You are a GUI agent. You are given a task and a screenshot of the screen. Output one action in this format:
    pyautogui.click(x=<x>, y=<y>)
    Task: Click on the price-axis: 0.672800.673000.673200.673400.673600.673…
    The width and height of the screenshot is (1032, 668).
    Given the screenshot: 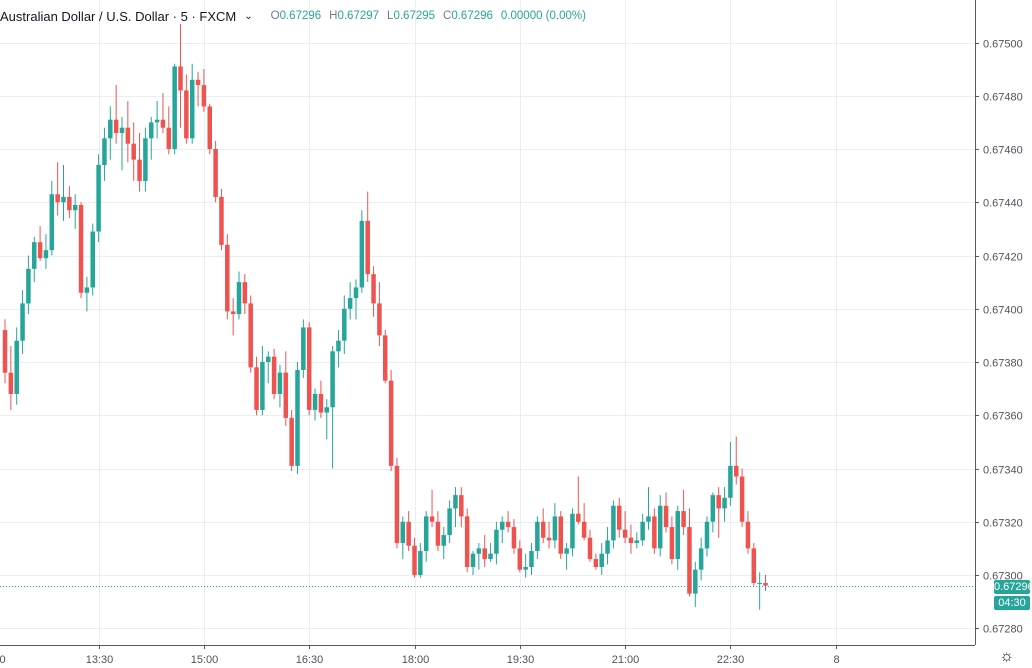 What is the action you would take?
    pyautogui.click(x=999, y=337)
    